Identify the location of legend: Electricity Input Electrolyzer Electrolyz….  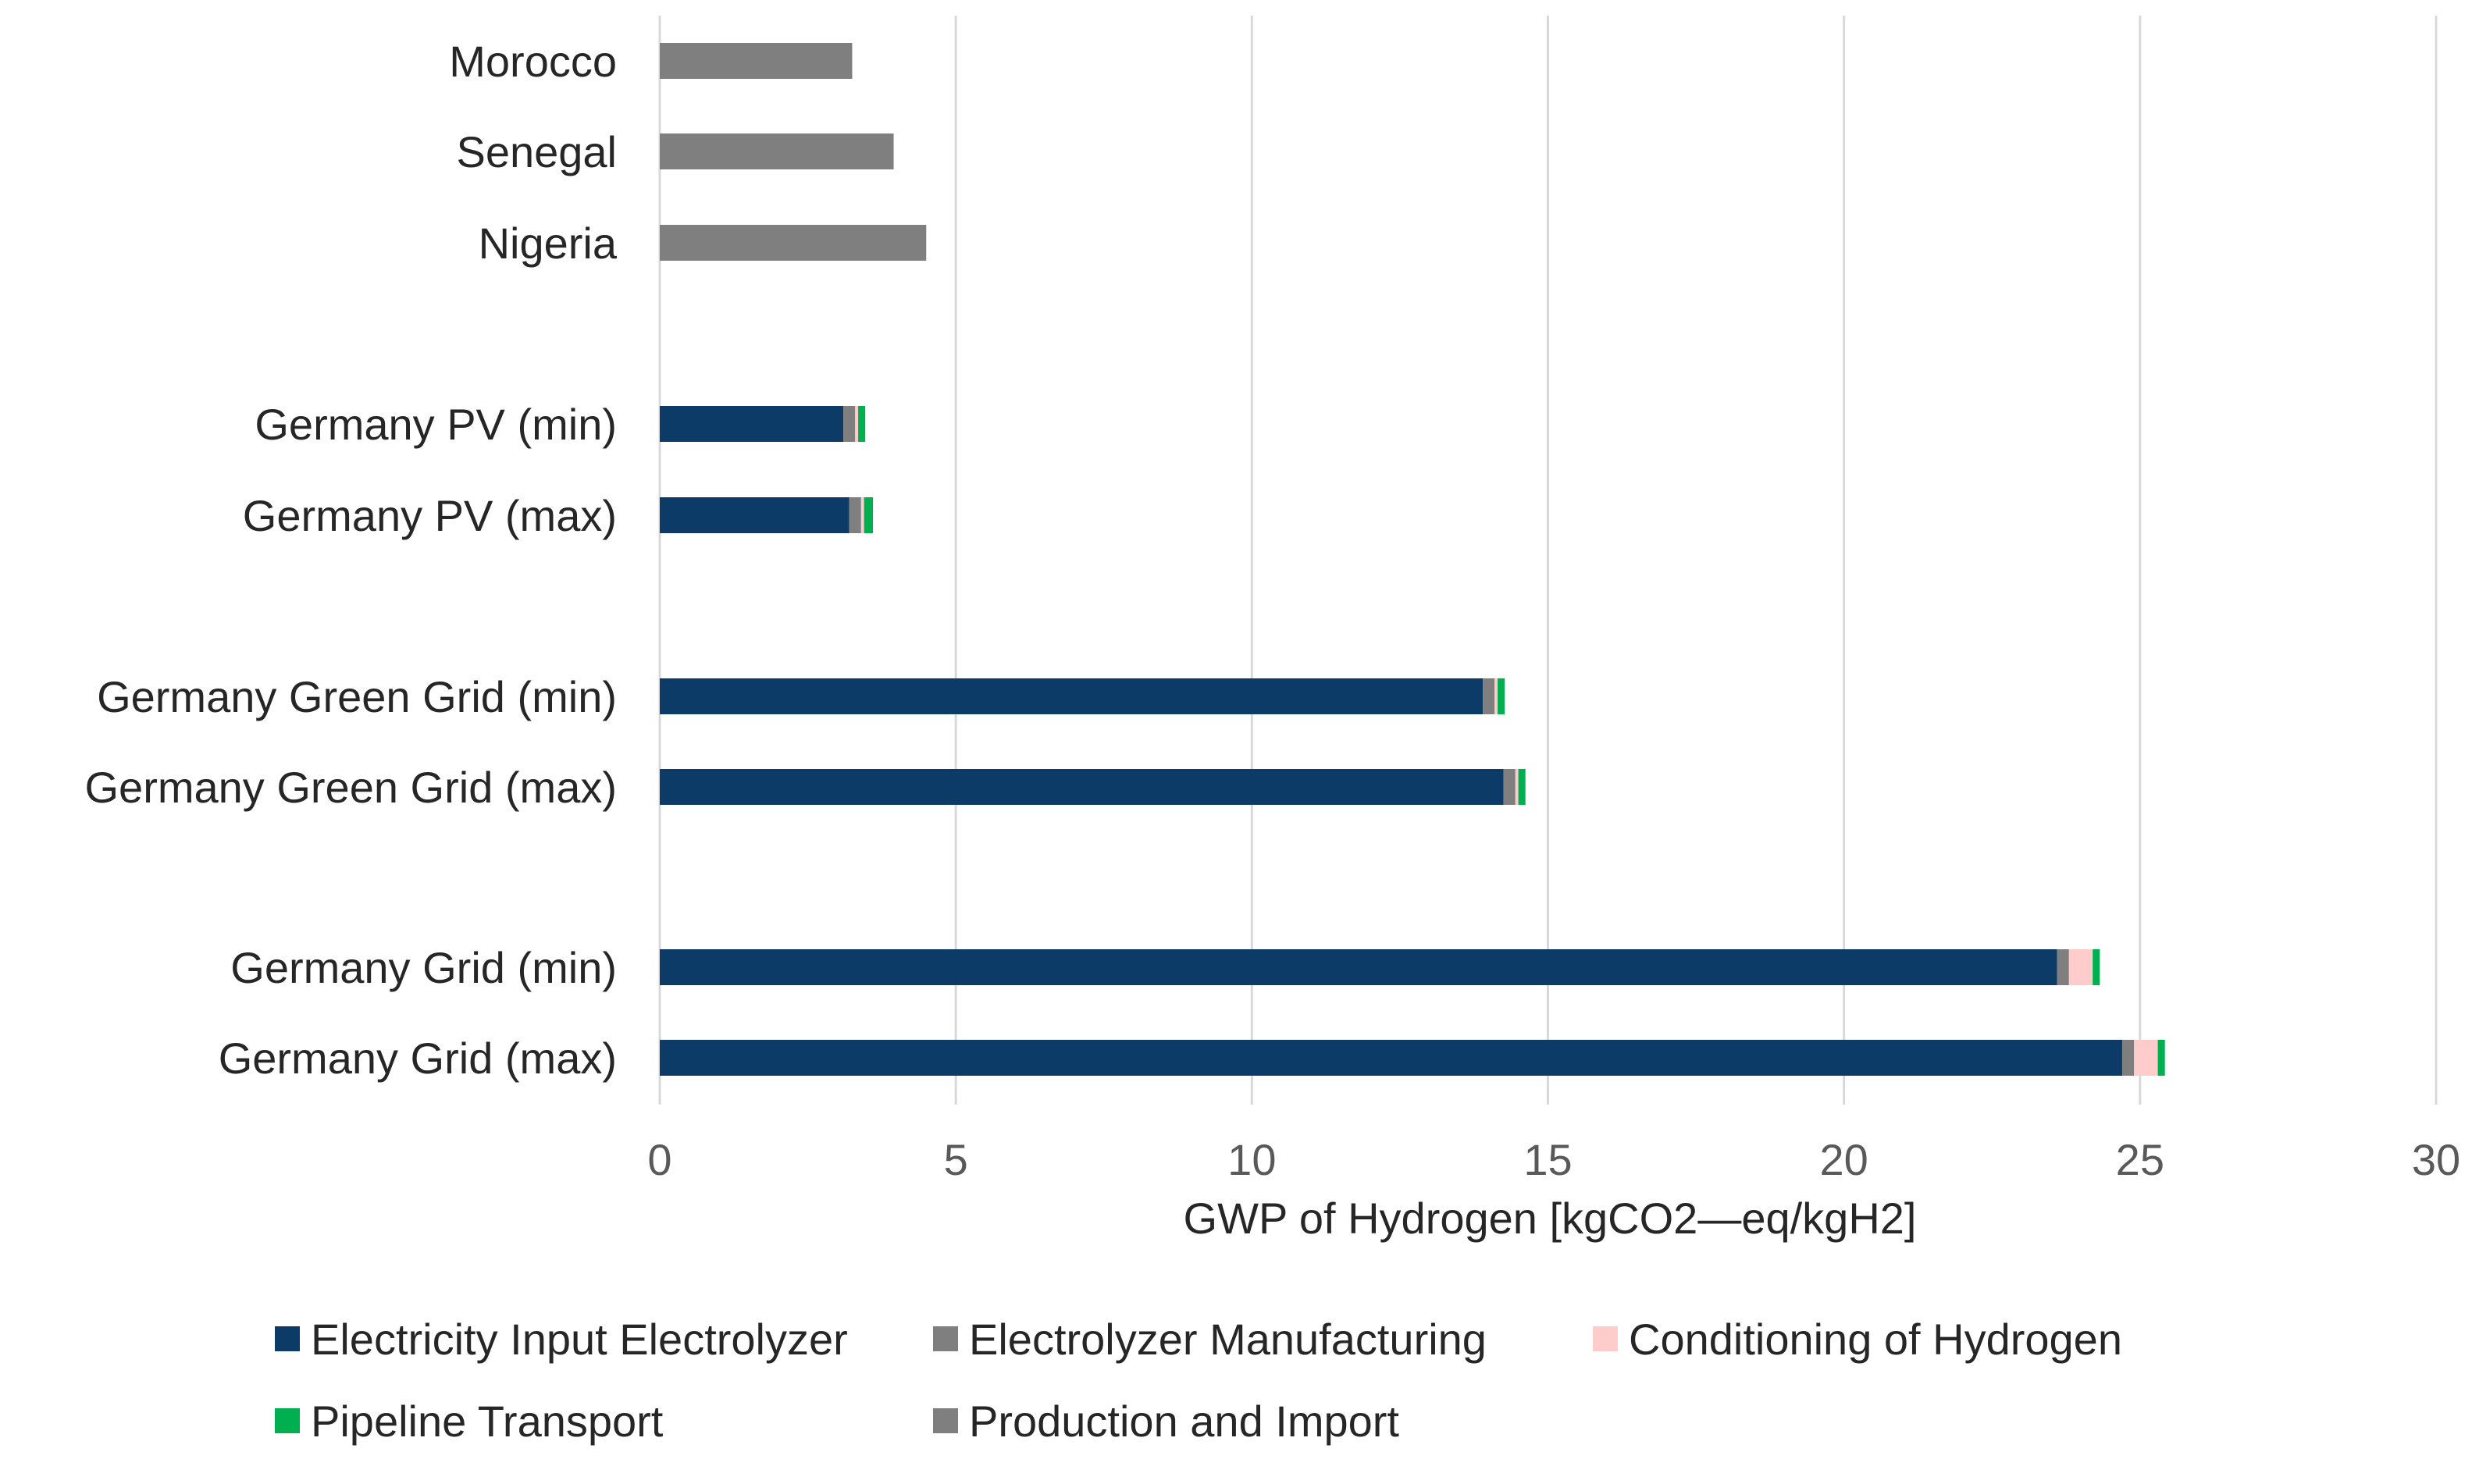
(1198, 1380).